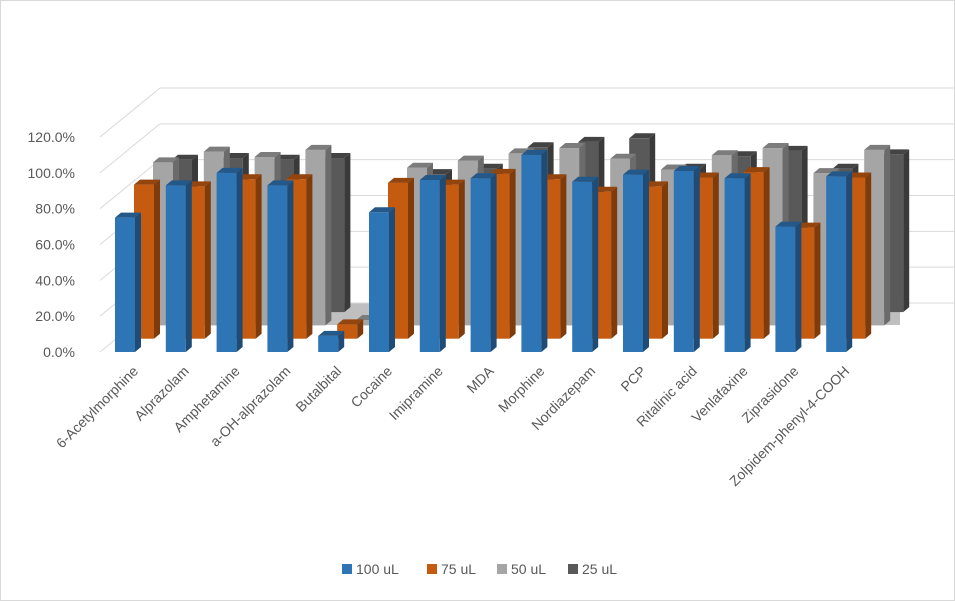 This screenshot has height=601, width=955. Describe the element at coordinates (59, 352) in the screenshot. I see `y-tick-label: 0.0%` at that location.